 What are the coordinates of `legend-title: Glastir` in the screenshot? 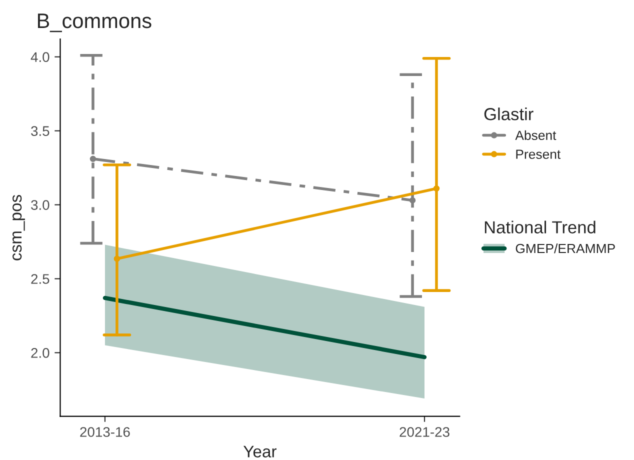 It's located at (509, 114).